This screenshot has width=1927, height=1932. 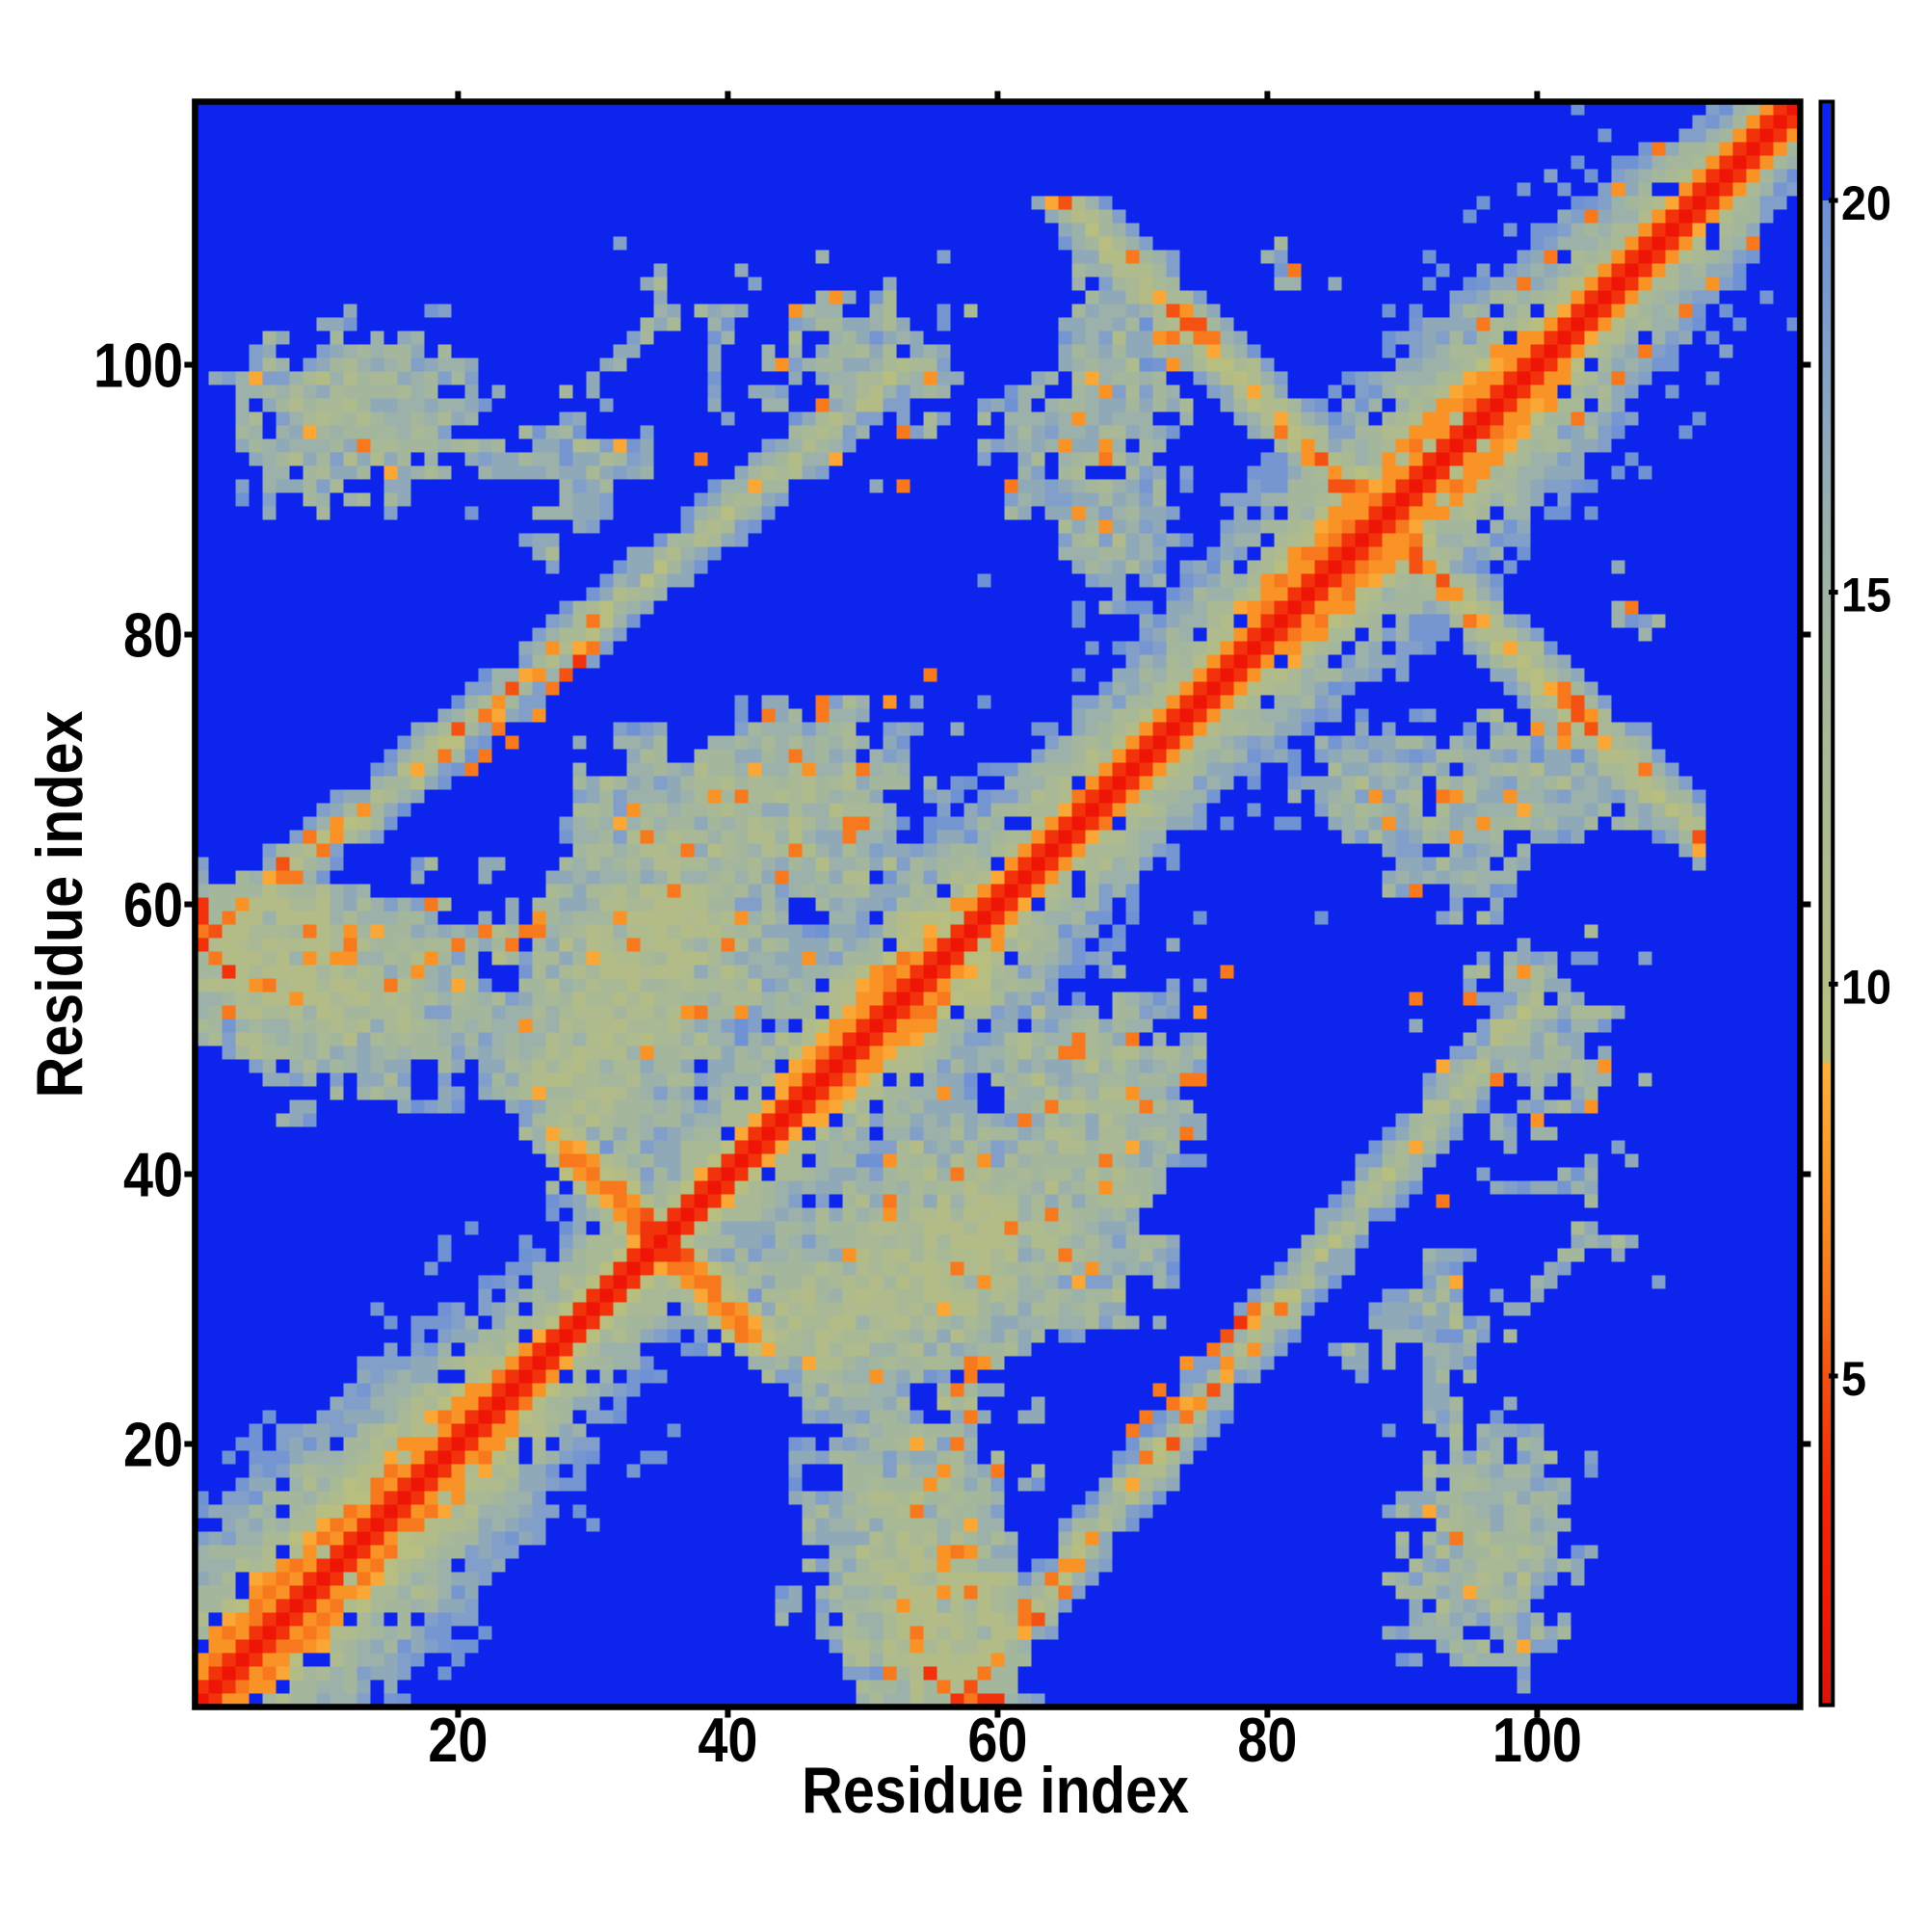 I want to click on svg-text: 15, so click(x=1866, y=595).